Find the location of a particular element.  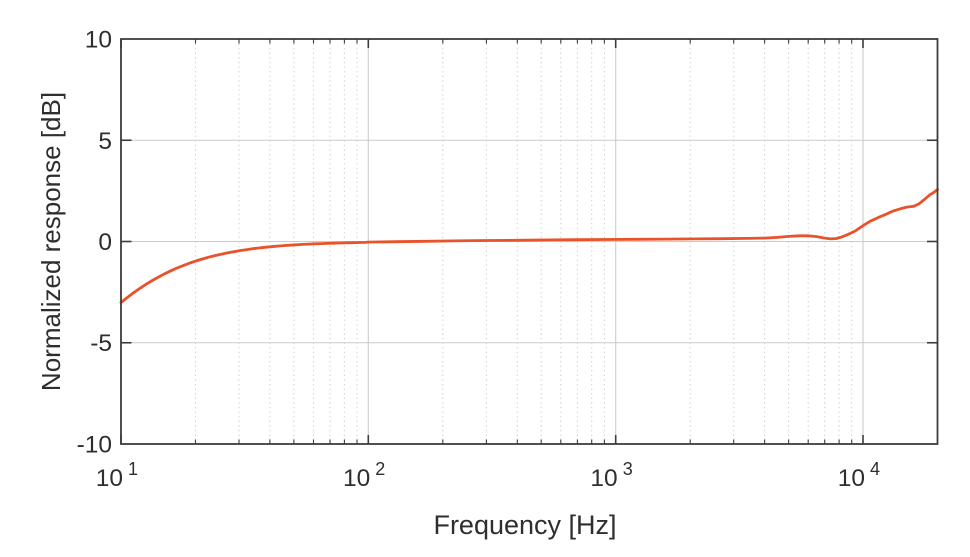

svg-text: 1 is located at coordinates (133, 469).